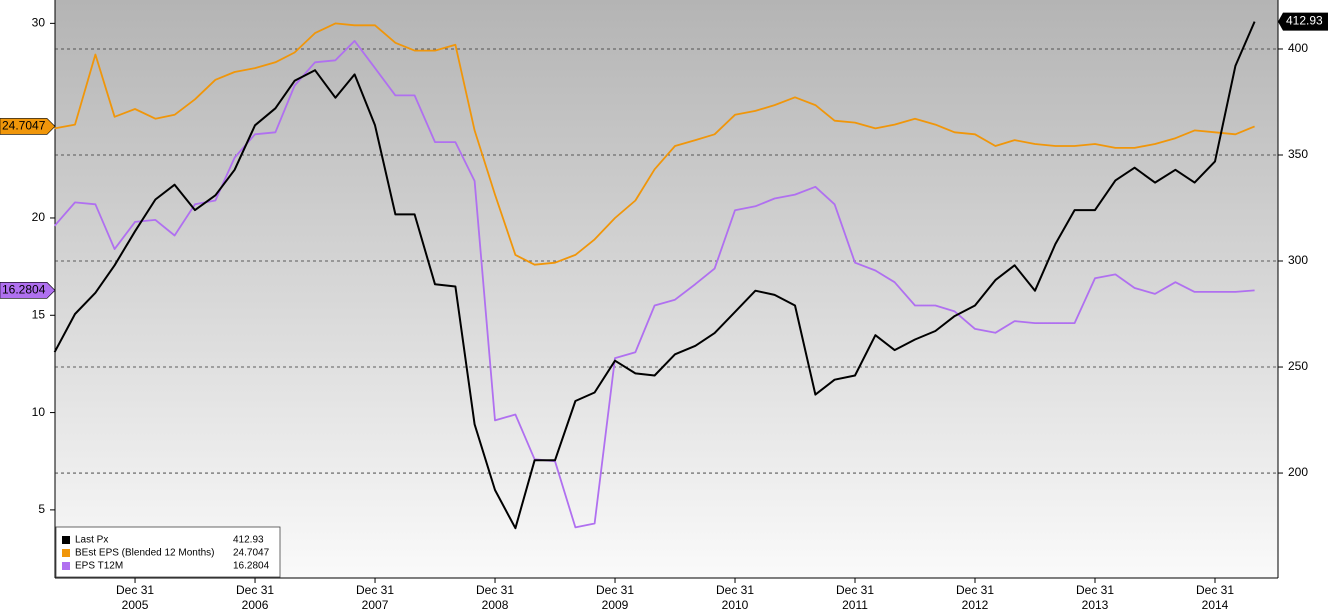 The width and height of the screenshot is (1330, 614). I want to click on legend-box, so click(168, 552).